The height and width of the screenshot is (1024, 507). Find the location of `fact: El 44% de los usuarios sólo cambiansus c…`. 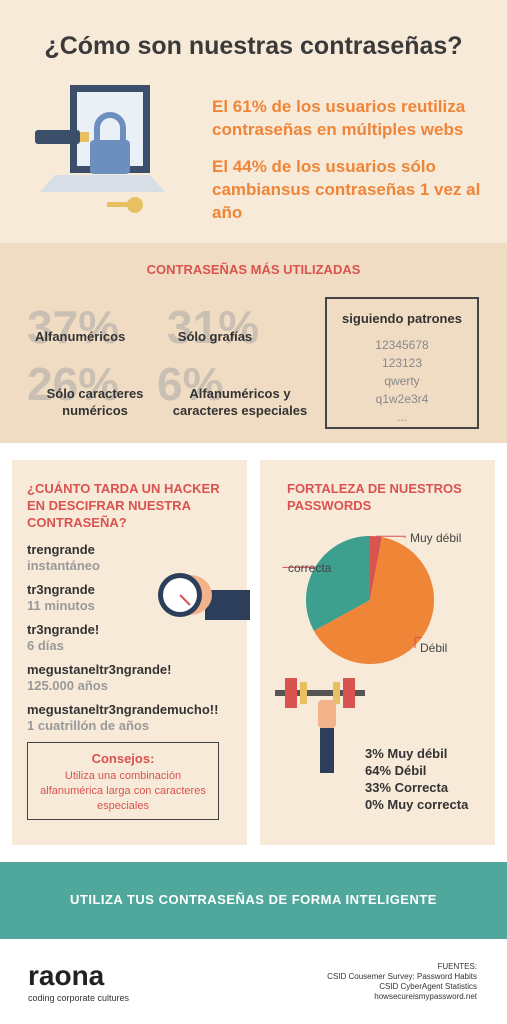

fact: El 44% de los usuarios sólo cambiansus c… is located at coordinates (346, 189).